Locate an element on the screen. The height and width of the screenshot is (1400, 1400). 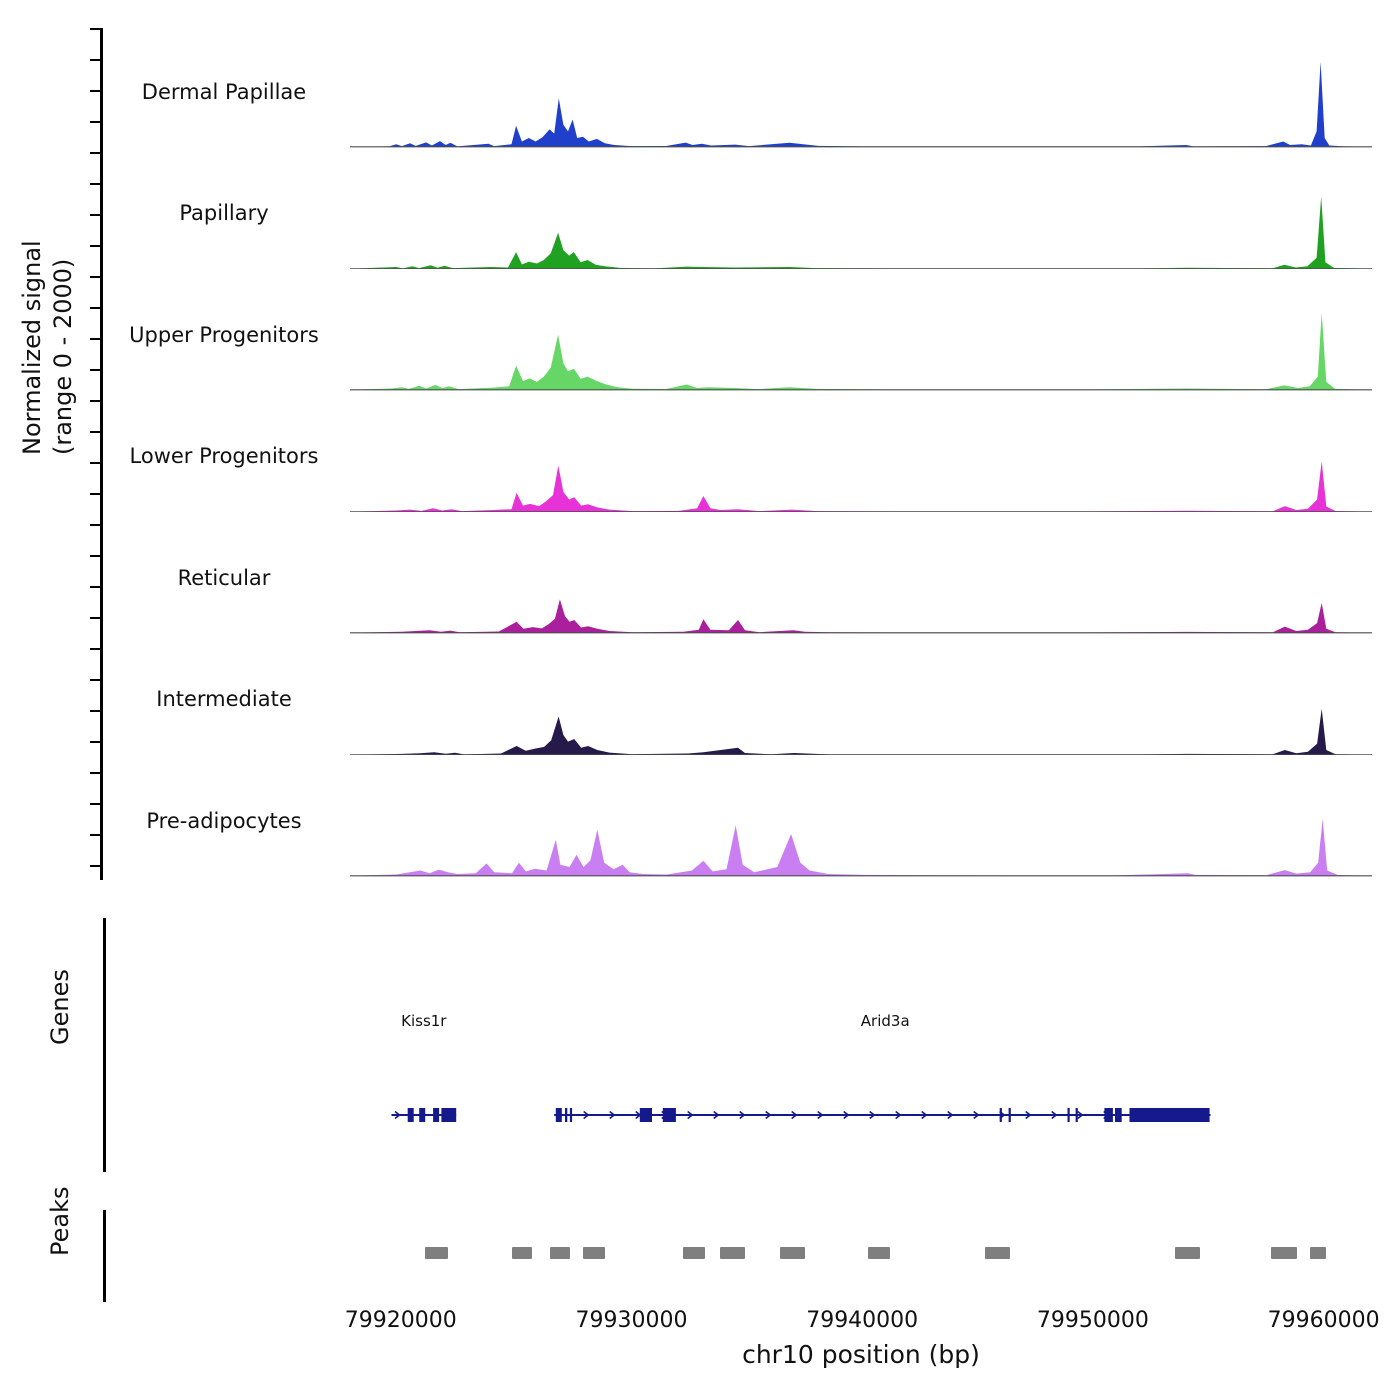
signal-track-papillary is located at coordinates (861, 209).